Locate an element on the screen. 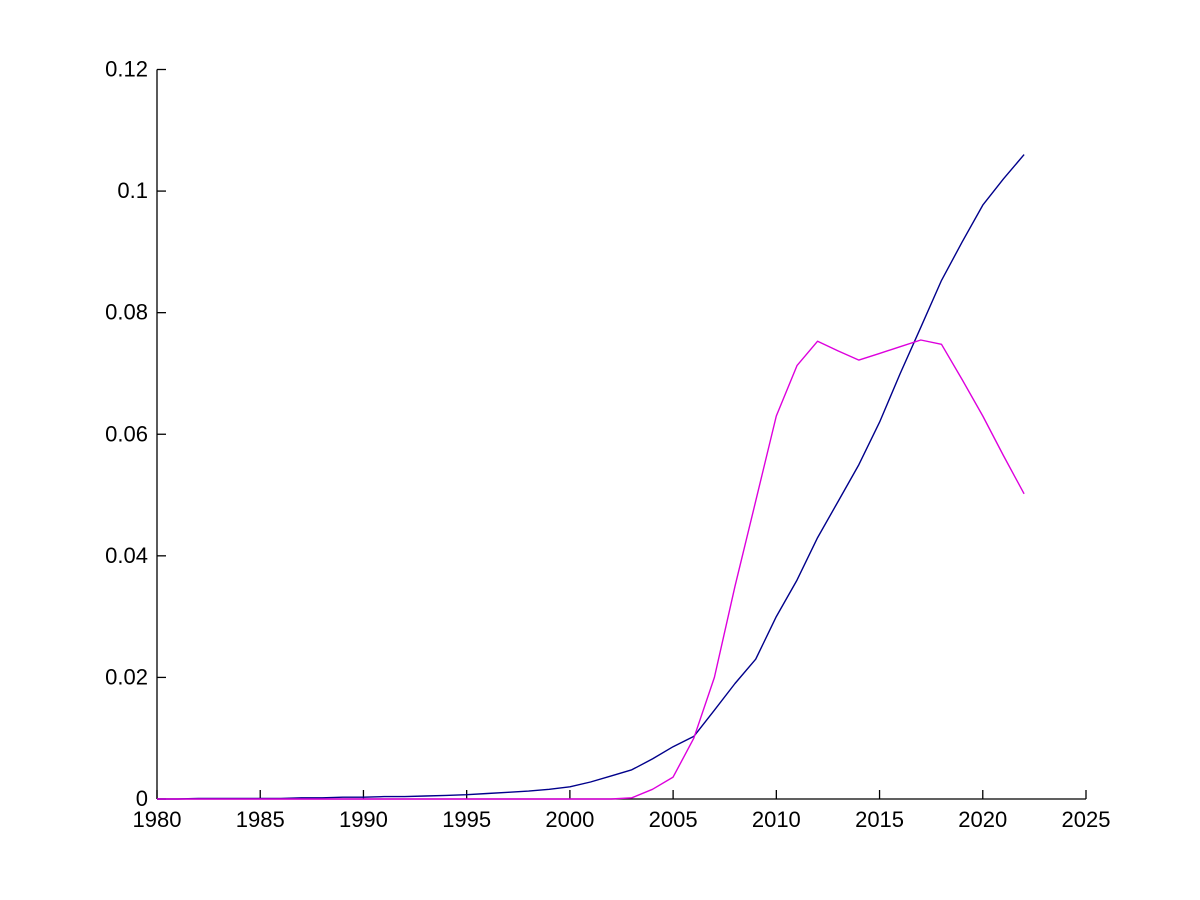 The height and width of the screenshot is (900, 1200). y-tick-label: 0.04 is located at coordinates (126, 555).